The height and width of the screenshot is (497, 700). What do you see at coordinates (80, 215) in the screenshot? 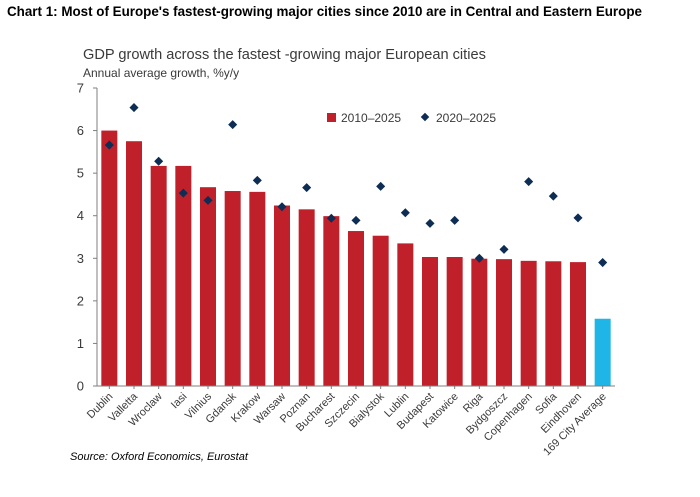
I see `y-tick-label: 4` at bounding box center [80, 215].